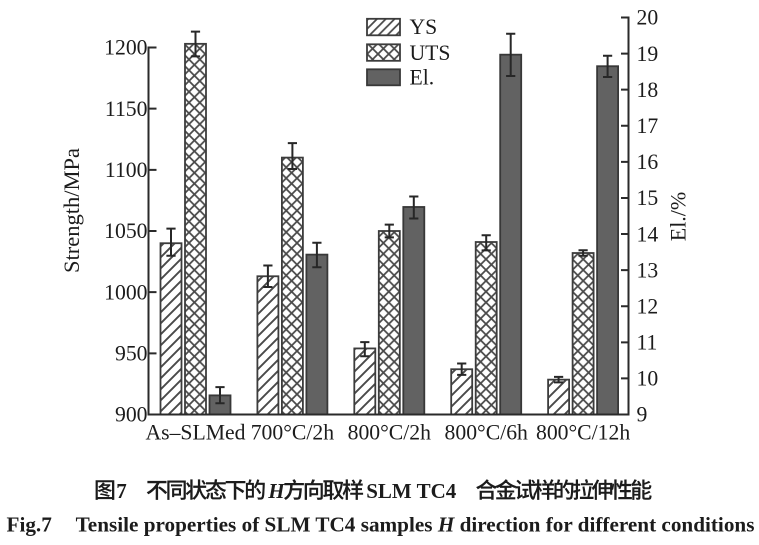 The width and height of the screenshot is (759, 545). Describe the element at coordinates (648, 306) in the screenshot. I see `svg-text: 12` at that location.